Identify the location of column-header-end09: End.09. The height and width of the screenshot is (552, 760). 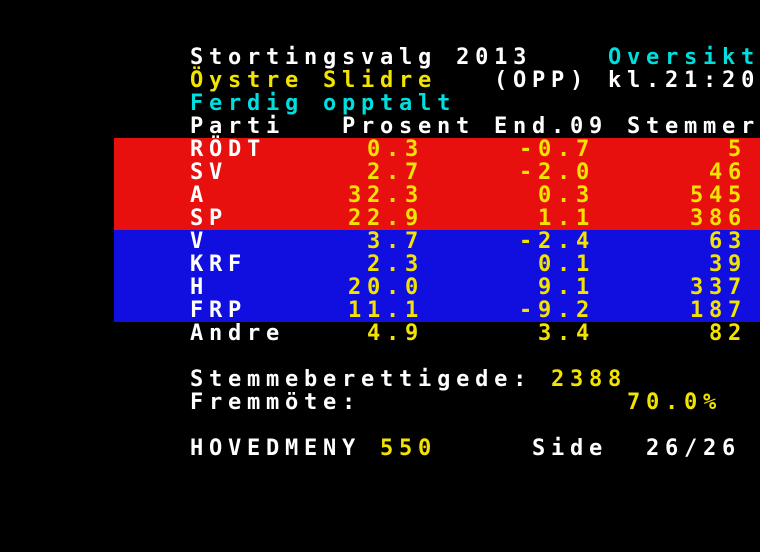
(551, 126).